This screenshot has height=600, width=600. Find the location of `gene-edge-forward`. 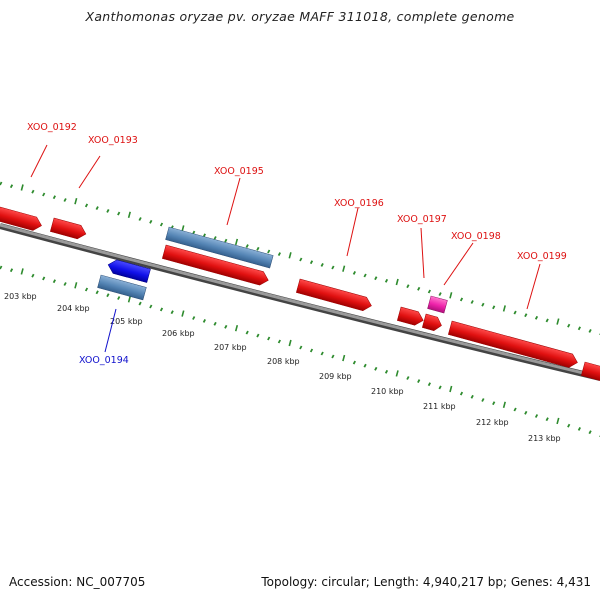

gene-edge-forward is located at coordinates (590, 372).